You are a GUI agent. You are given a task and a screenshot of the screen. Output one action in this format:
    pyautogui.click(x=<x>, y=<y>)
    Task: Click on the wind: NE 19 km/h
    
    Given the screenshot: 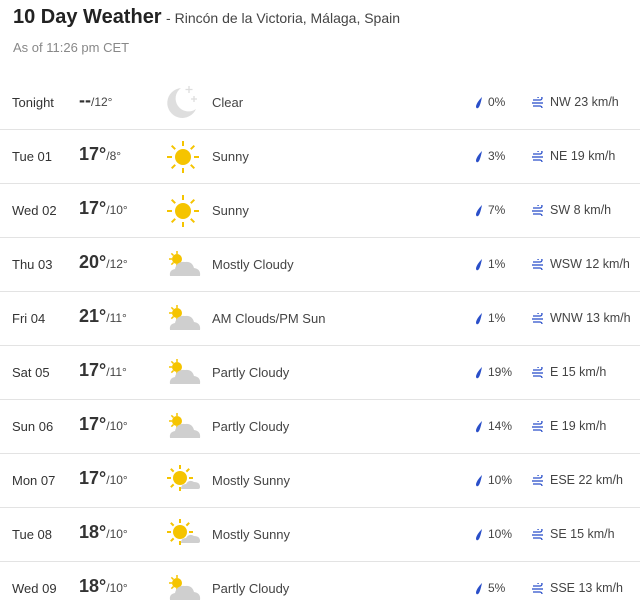 What is the action you would take?
    pyautogui.click(x=573, y=156)
    